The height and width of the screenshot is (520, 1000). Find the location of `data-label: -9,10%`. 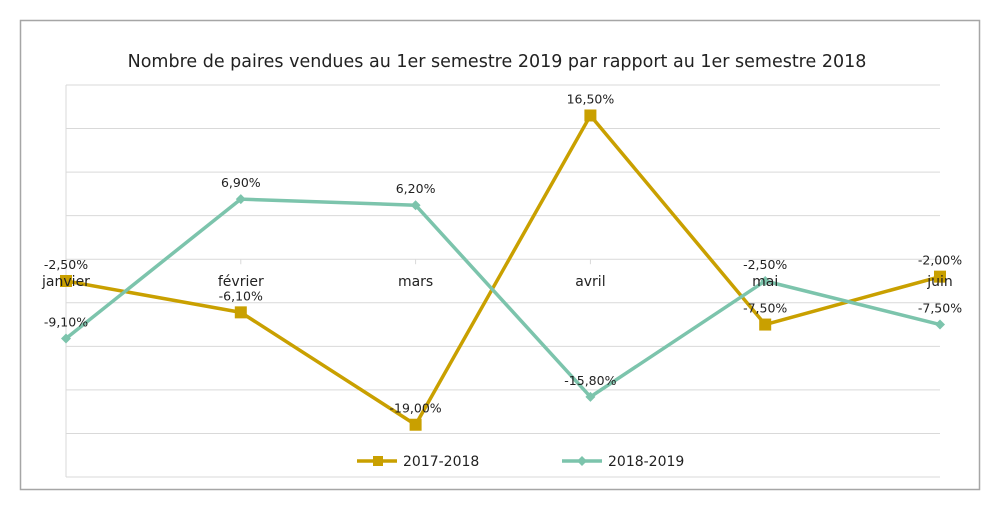

data-label: -9,10% is located at coordinates (66, 321).